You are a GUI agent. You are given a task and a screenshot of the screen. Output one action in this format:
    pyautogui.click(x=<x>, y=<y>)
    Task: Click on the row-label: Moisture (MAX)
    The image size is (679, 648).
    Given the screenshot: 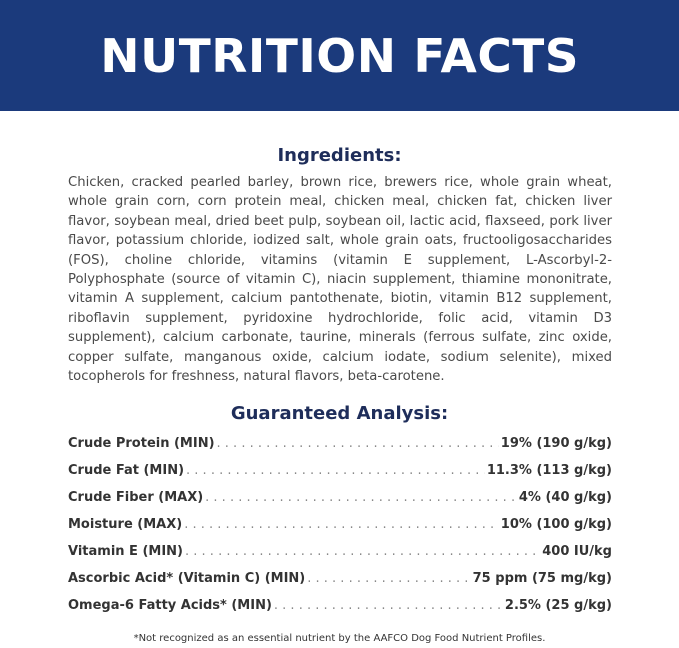 What is the action you would take?
    pyautogui.click(x=125, y=524)
    